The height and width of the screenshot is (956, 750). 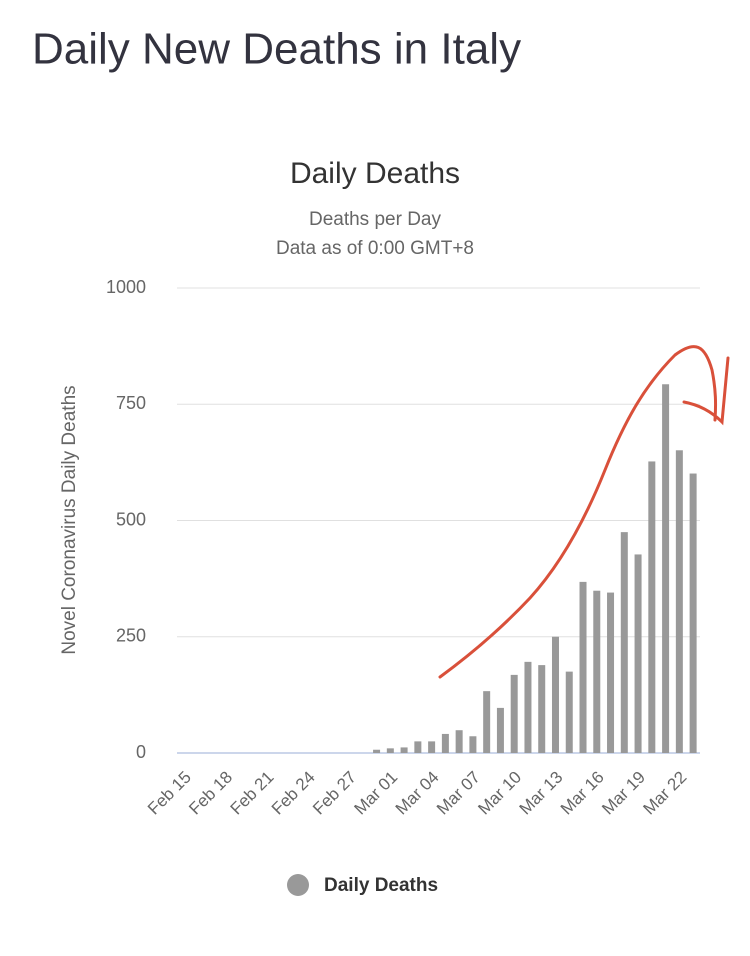 I want to click on page-title: Daily New Deaths in Italy, so click(x=276, y=49).